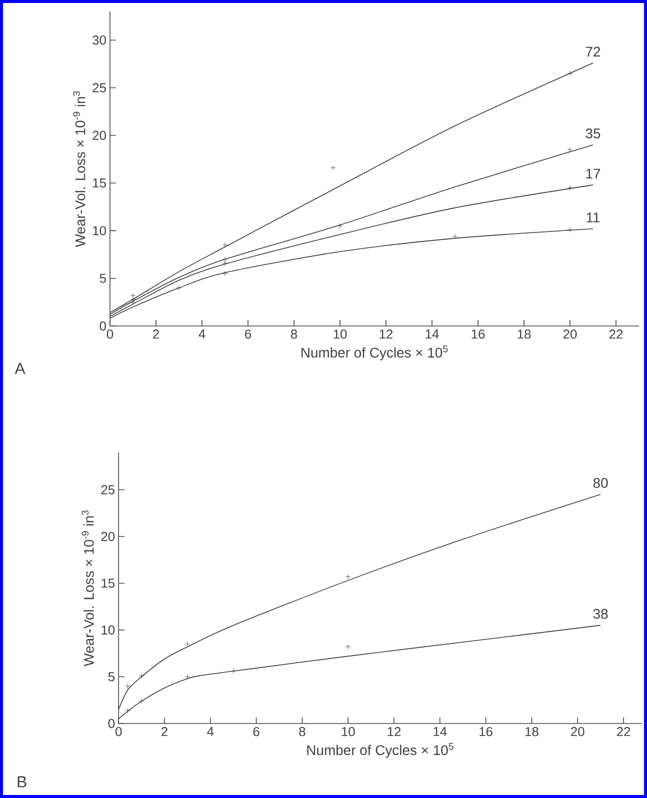 The image size is (647, 798). What do you see at coordinates (600, 613) in the screenshot?
I see `series-label: 38` at bounding box center [600, 613].